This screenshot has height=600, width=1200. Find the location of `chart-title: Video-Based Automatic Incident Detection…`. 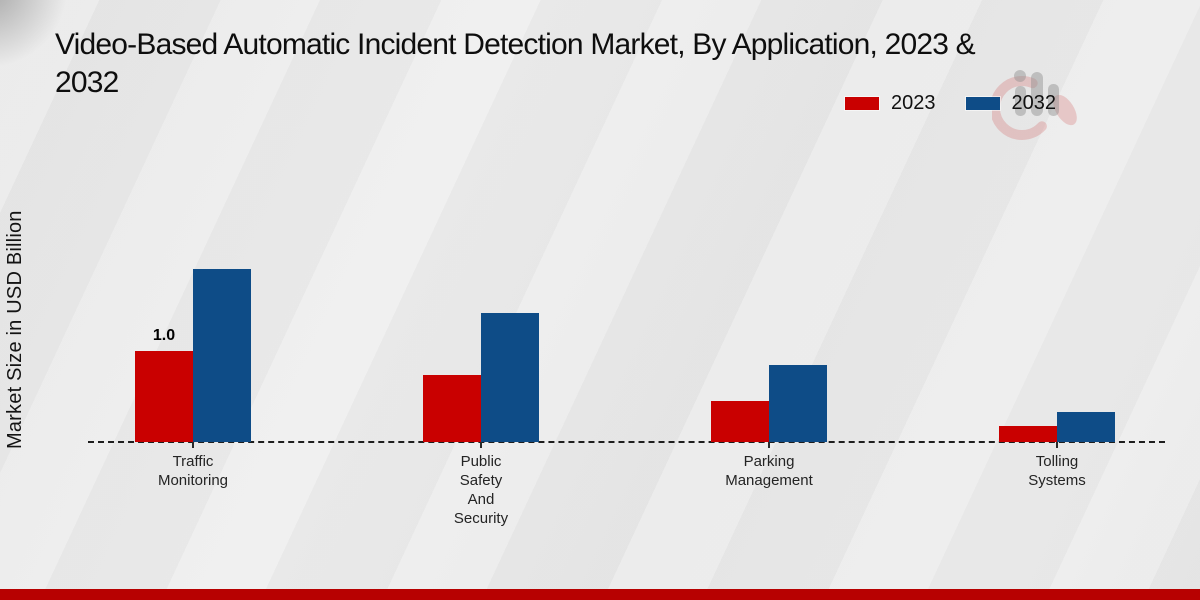

chart-title: Video-Based Automatic Incident Detection… is located at coordinates (515, 63).